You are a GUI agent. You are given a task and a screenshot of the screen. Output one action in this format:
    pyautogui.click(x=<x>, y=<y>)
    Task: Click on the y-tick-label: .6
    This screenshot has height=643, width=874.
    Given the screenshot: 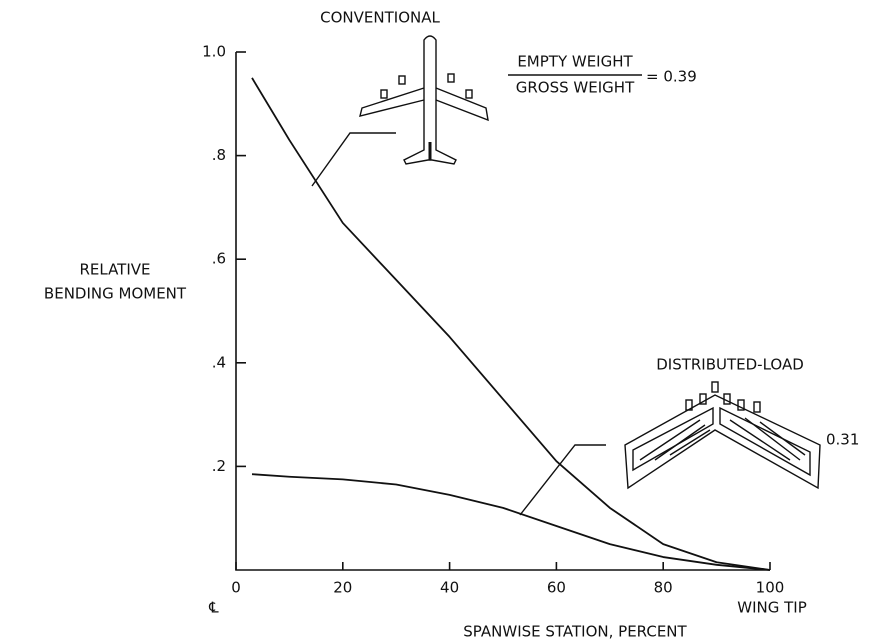 What is the action you would take?
    pyautogui.click(x=219, y=259)
    